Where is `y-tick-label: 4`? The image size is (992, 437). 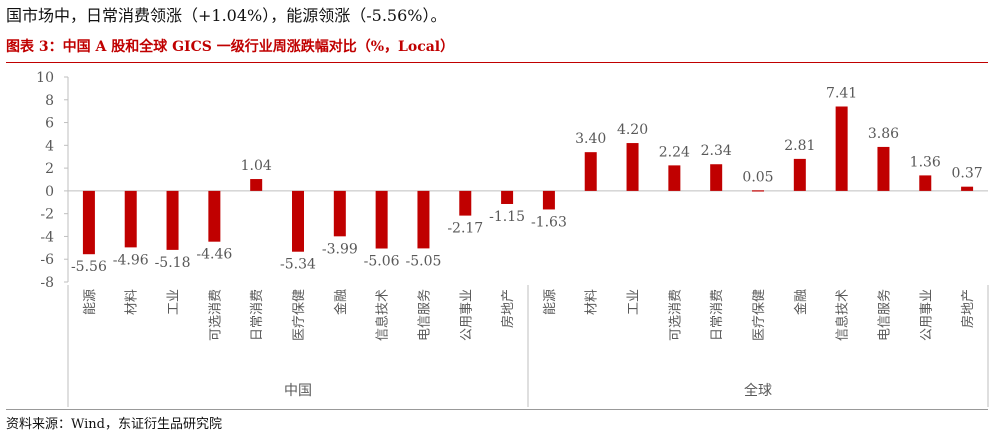 y-tick-label: 4 is located at coordinates (49, 146).